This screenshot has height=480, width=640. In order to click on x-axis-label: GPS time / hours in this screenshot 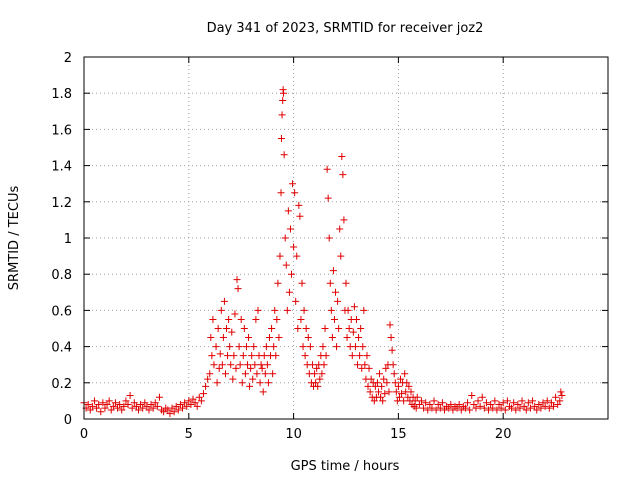, I will do `click(345, 466)`.